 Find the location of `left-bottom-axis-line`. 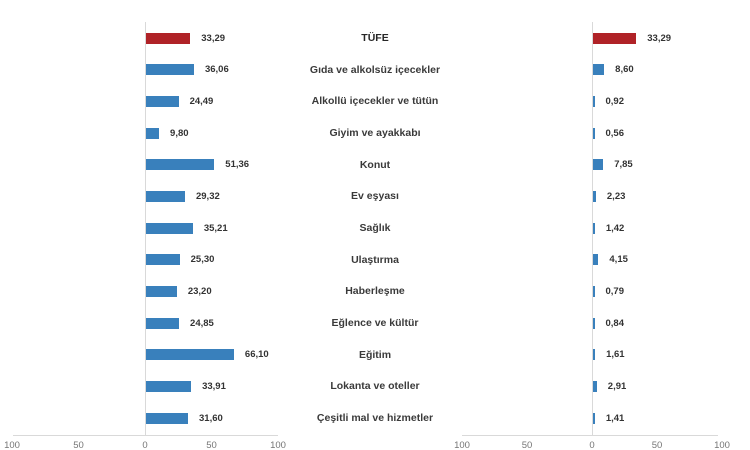

left-bottom-axis-line is located at coordinates (145, 435).